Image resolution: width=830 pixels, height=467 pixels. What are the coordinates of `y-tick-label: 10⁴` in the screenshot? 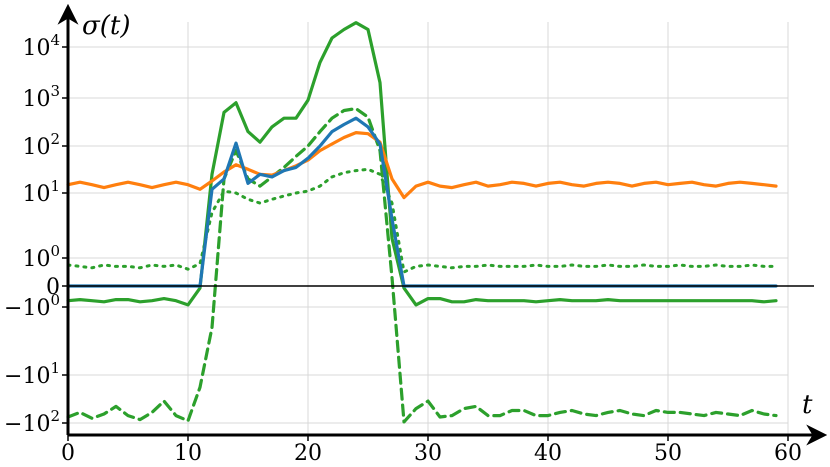 It's located at (41, 46).